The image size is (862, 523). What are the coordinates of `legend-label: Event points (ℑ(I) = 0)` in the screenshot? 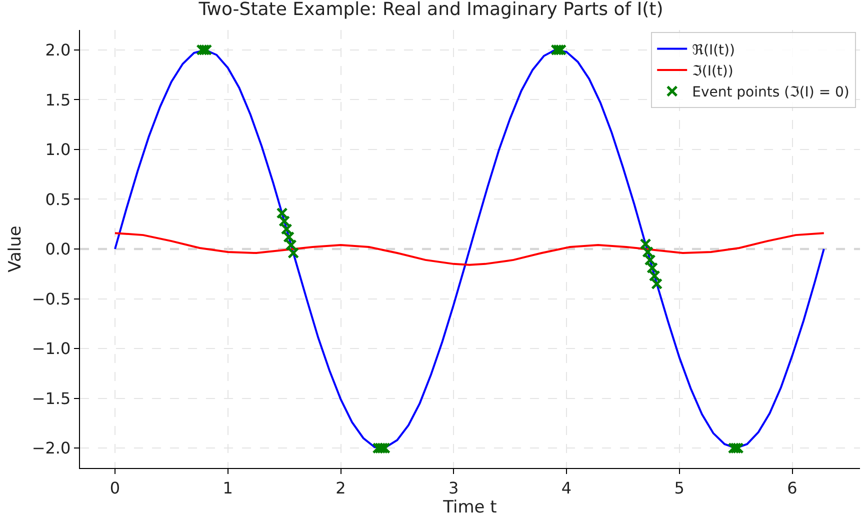 It's located at (771, 92).